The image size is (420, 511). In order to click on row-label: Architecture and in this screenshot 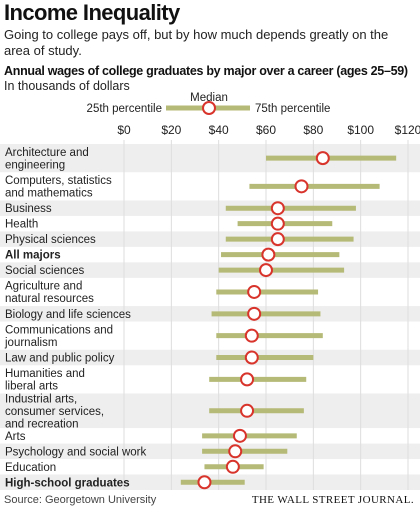, I will do `click(47, 153)`.